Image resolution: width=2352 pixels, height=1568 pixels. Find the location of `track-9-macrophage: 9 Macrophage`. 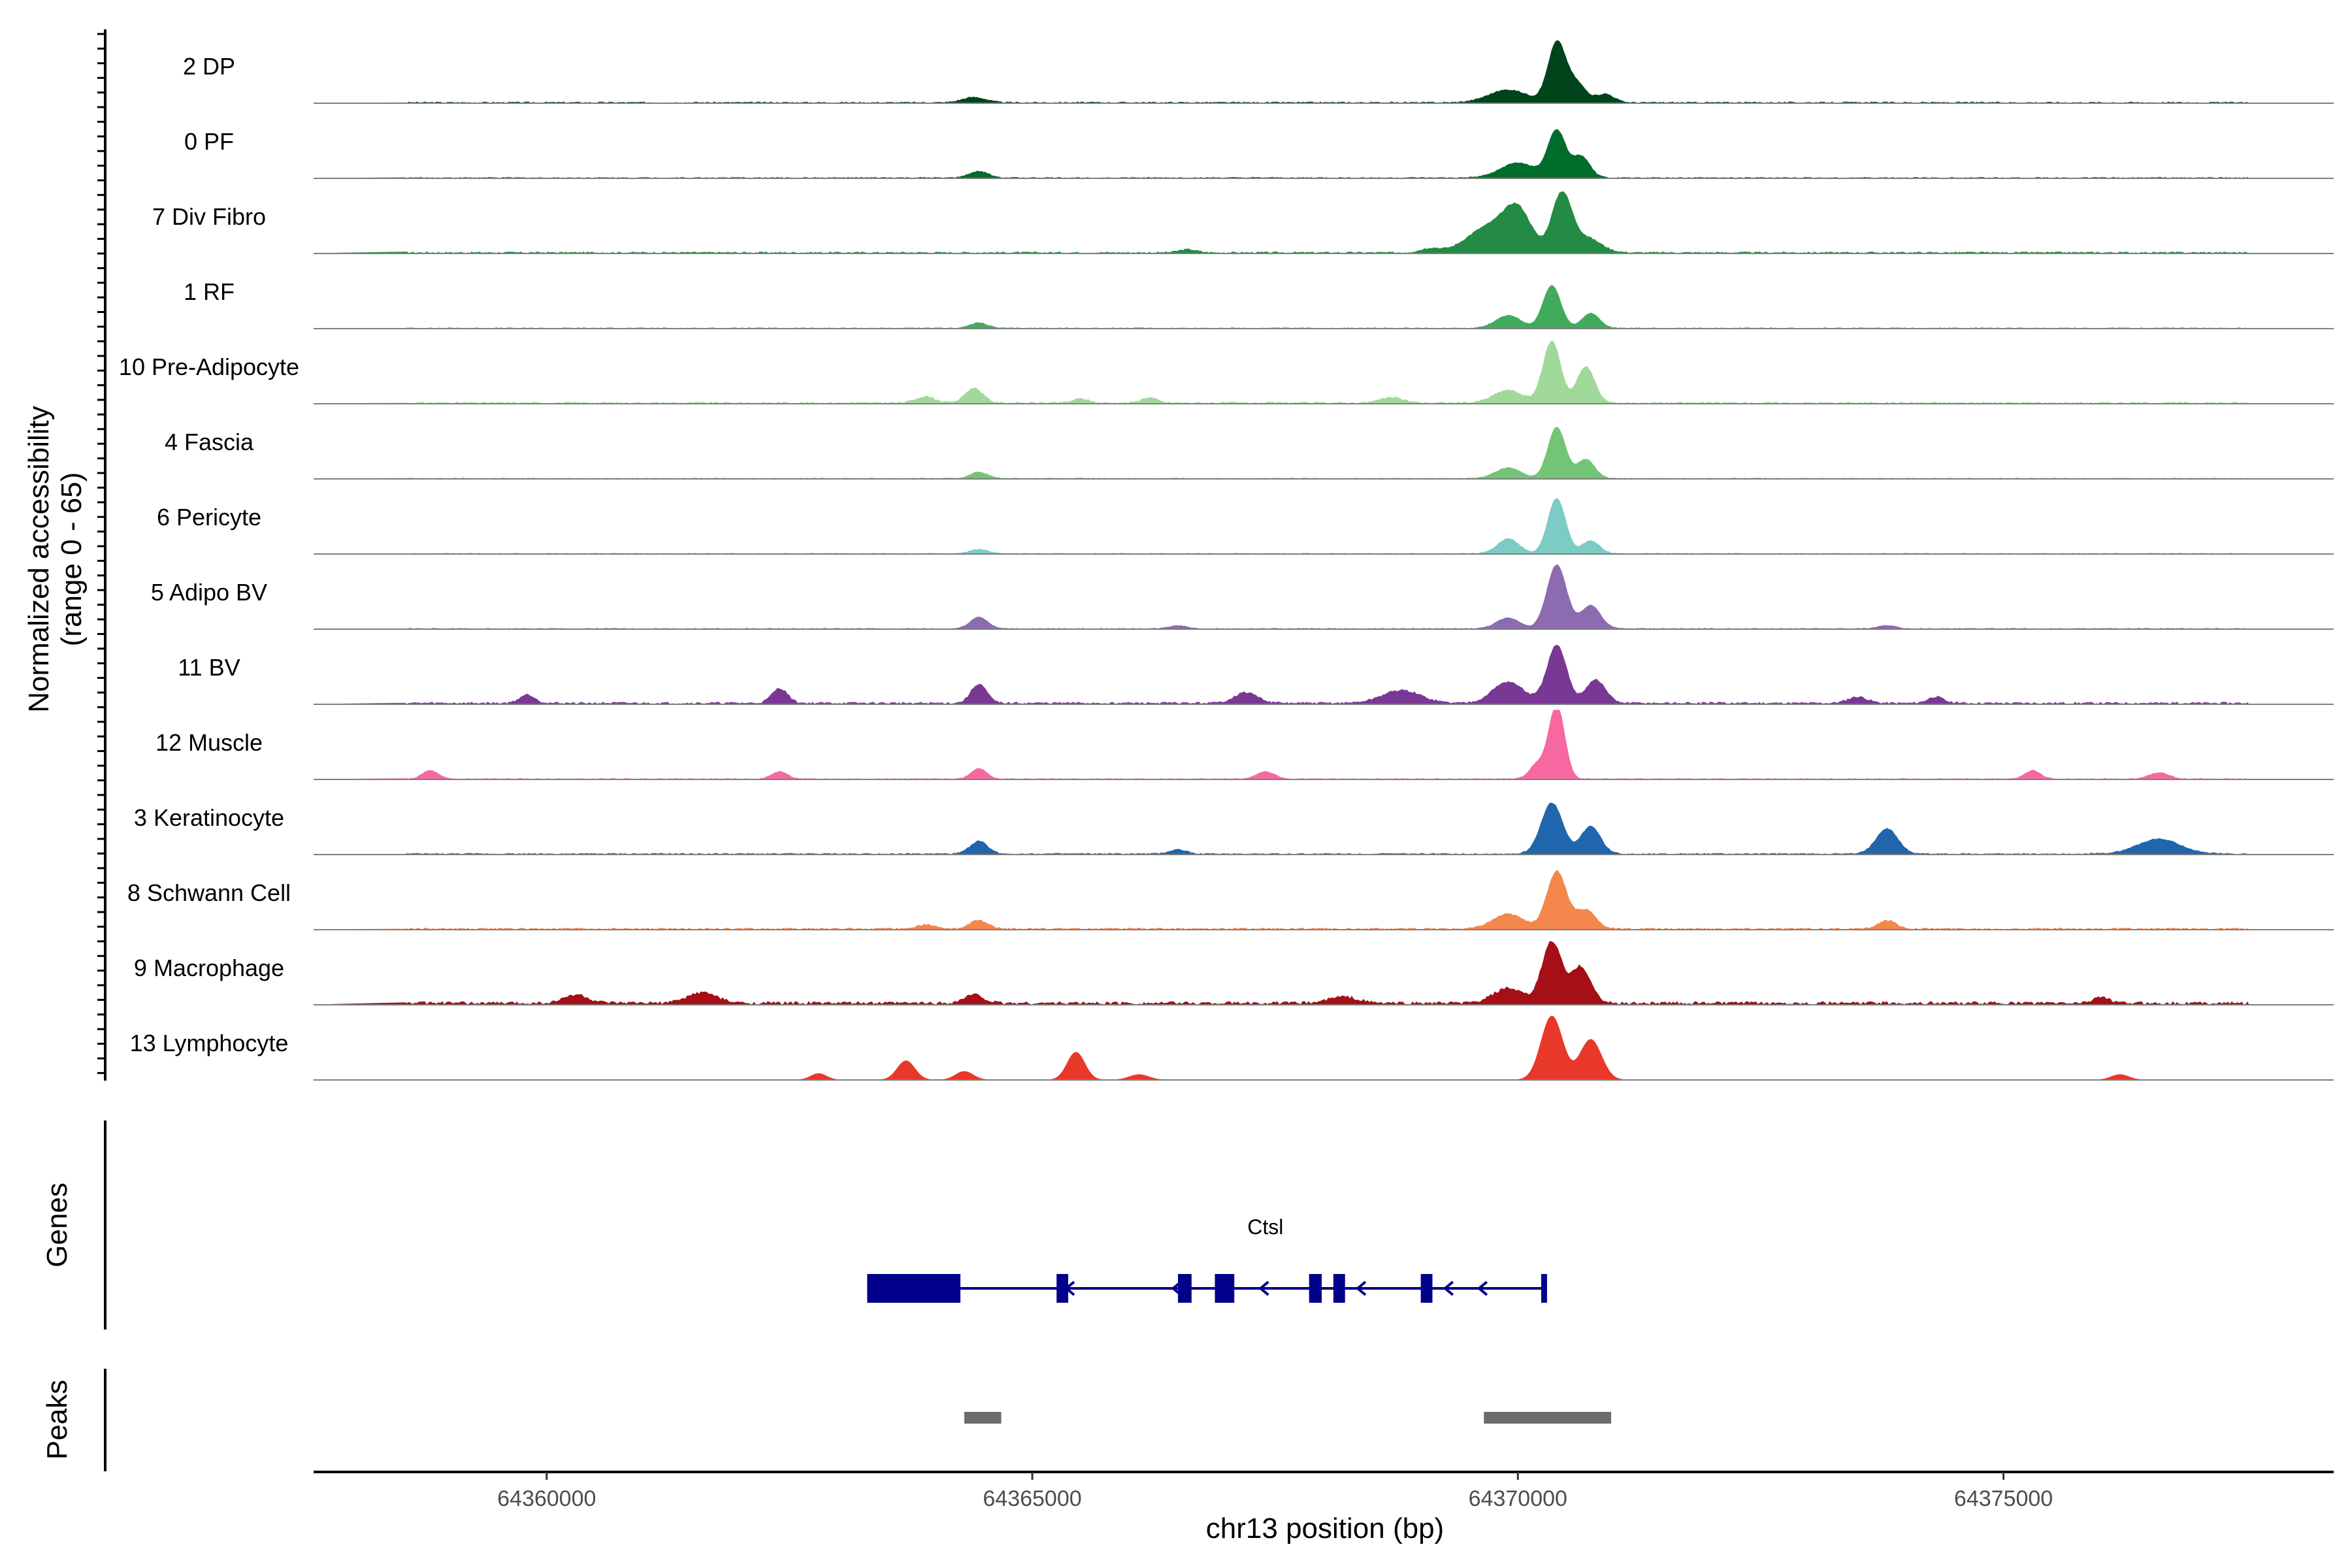

track-9-macrophage: 9 Macrophage is located at coordinates (1234, 973).